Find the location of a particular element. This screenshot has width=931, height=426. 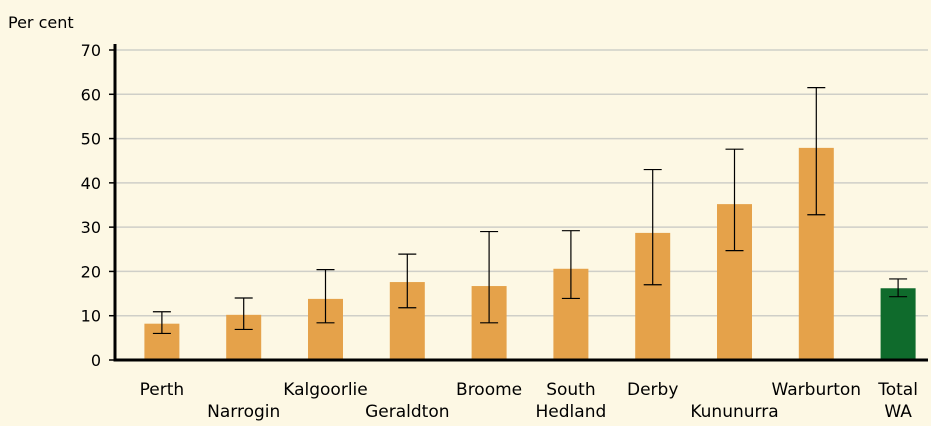

y-tick-label-10: 10 is located at coordinates (91, 316).